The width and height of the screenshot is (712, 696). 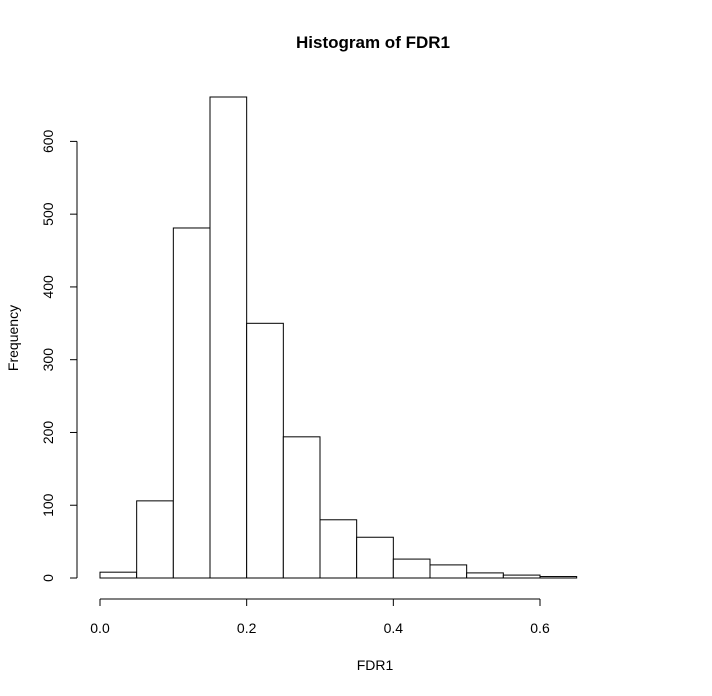 I want to click on y-tick-label: 300, so click(x=48, y=360).